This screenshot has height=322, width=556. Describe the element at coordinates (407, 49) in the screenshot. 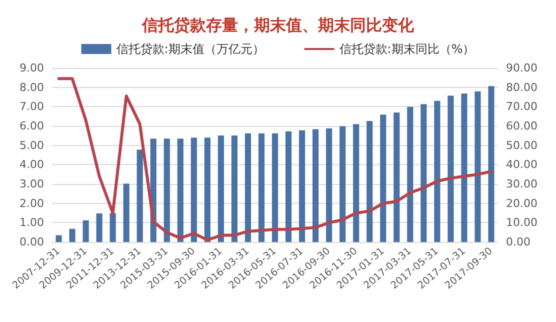

I see `legend-label: 信托贷款:期末同比（%）` at that location.